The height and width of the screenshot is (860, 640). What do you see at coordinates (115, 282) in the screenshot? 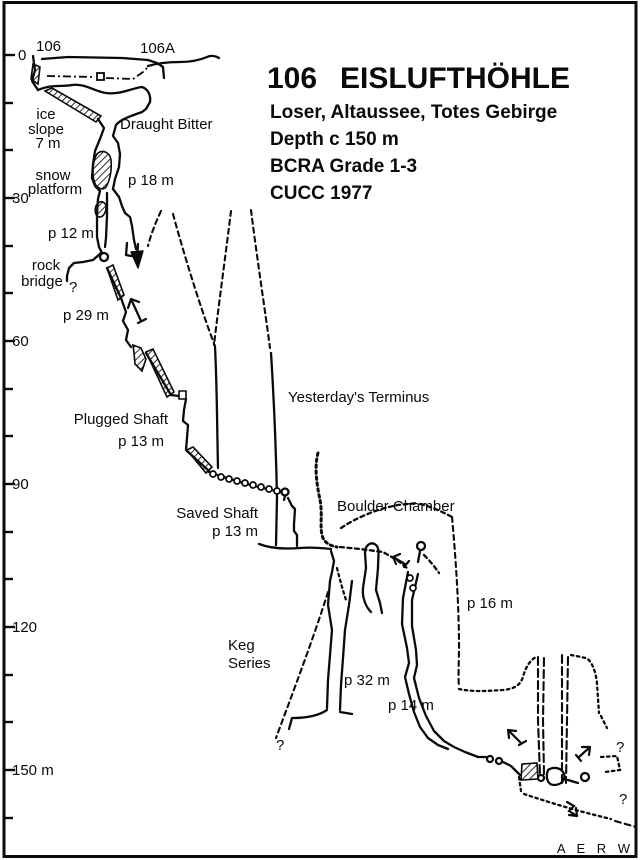
I see `p29-slope-hatch` at bounding box center [115, 282].